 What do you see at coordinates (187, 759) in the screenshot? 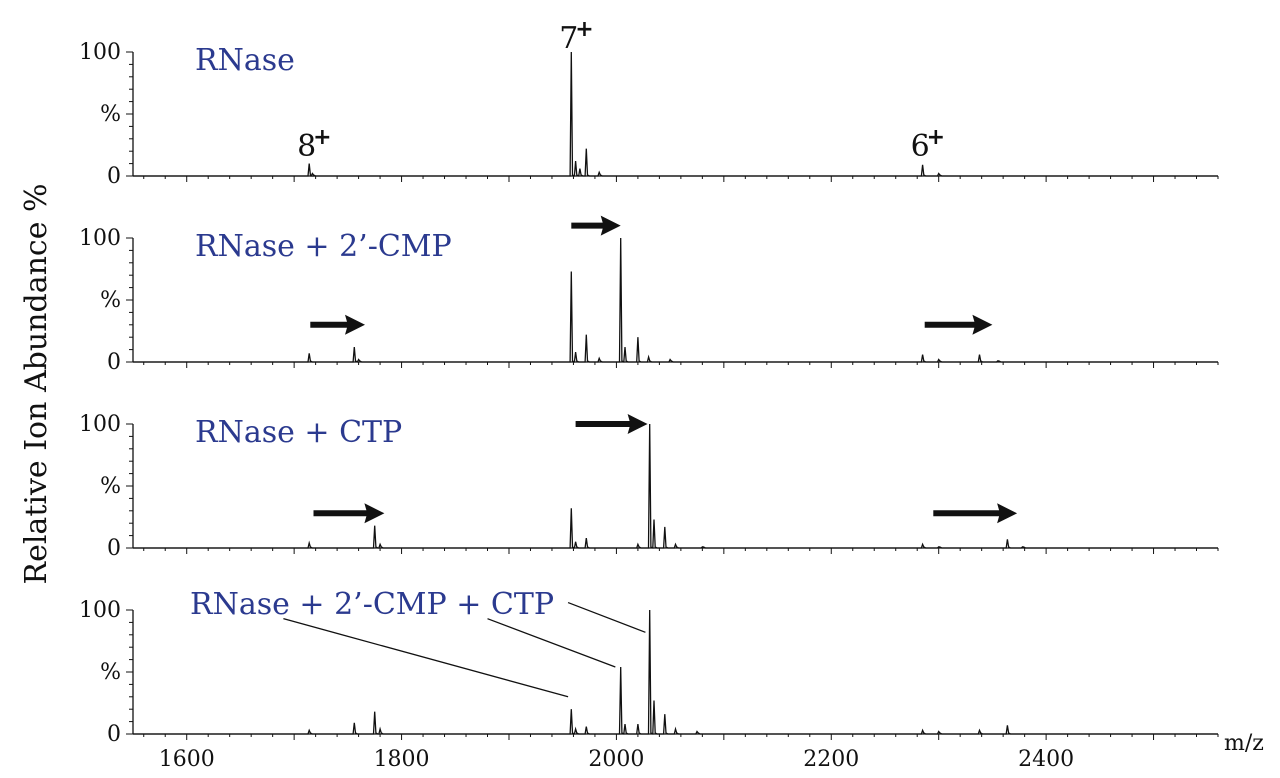
I see `x-tick-label: 1600` at bounding box center [187, 759].